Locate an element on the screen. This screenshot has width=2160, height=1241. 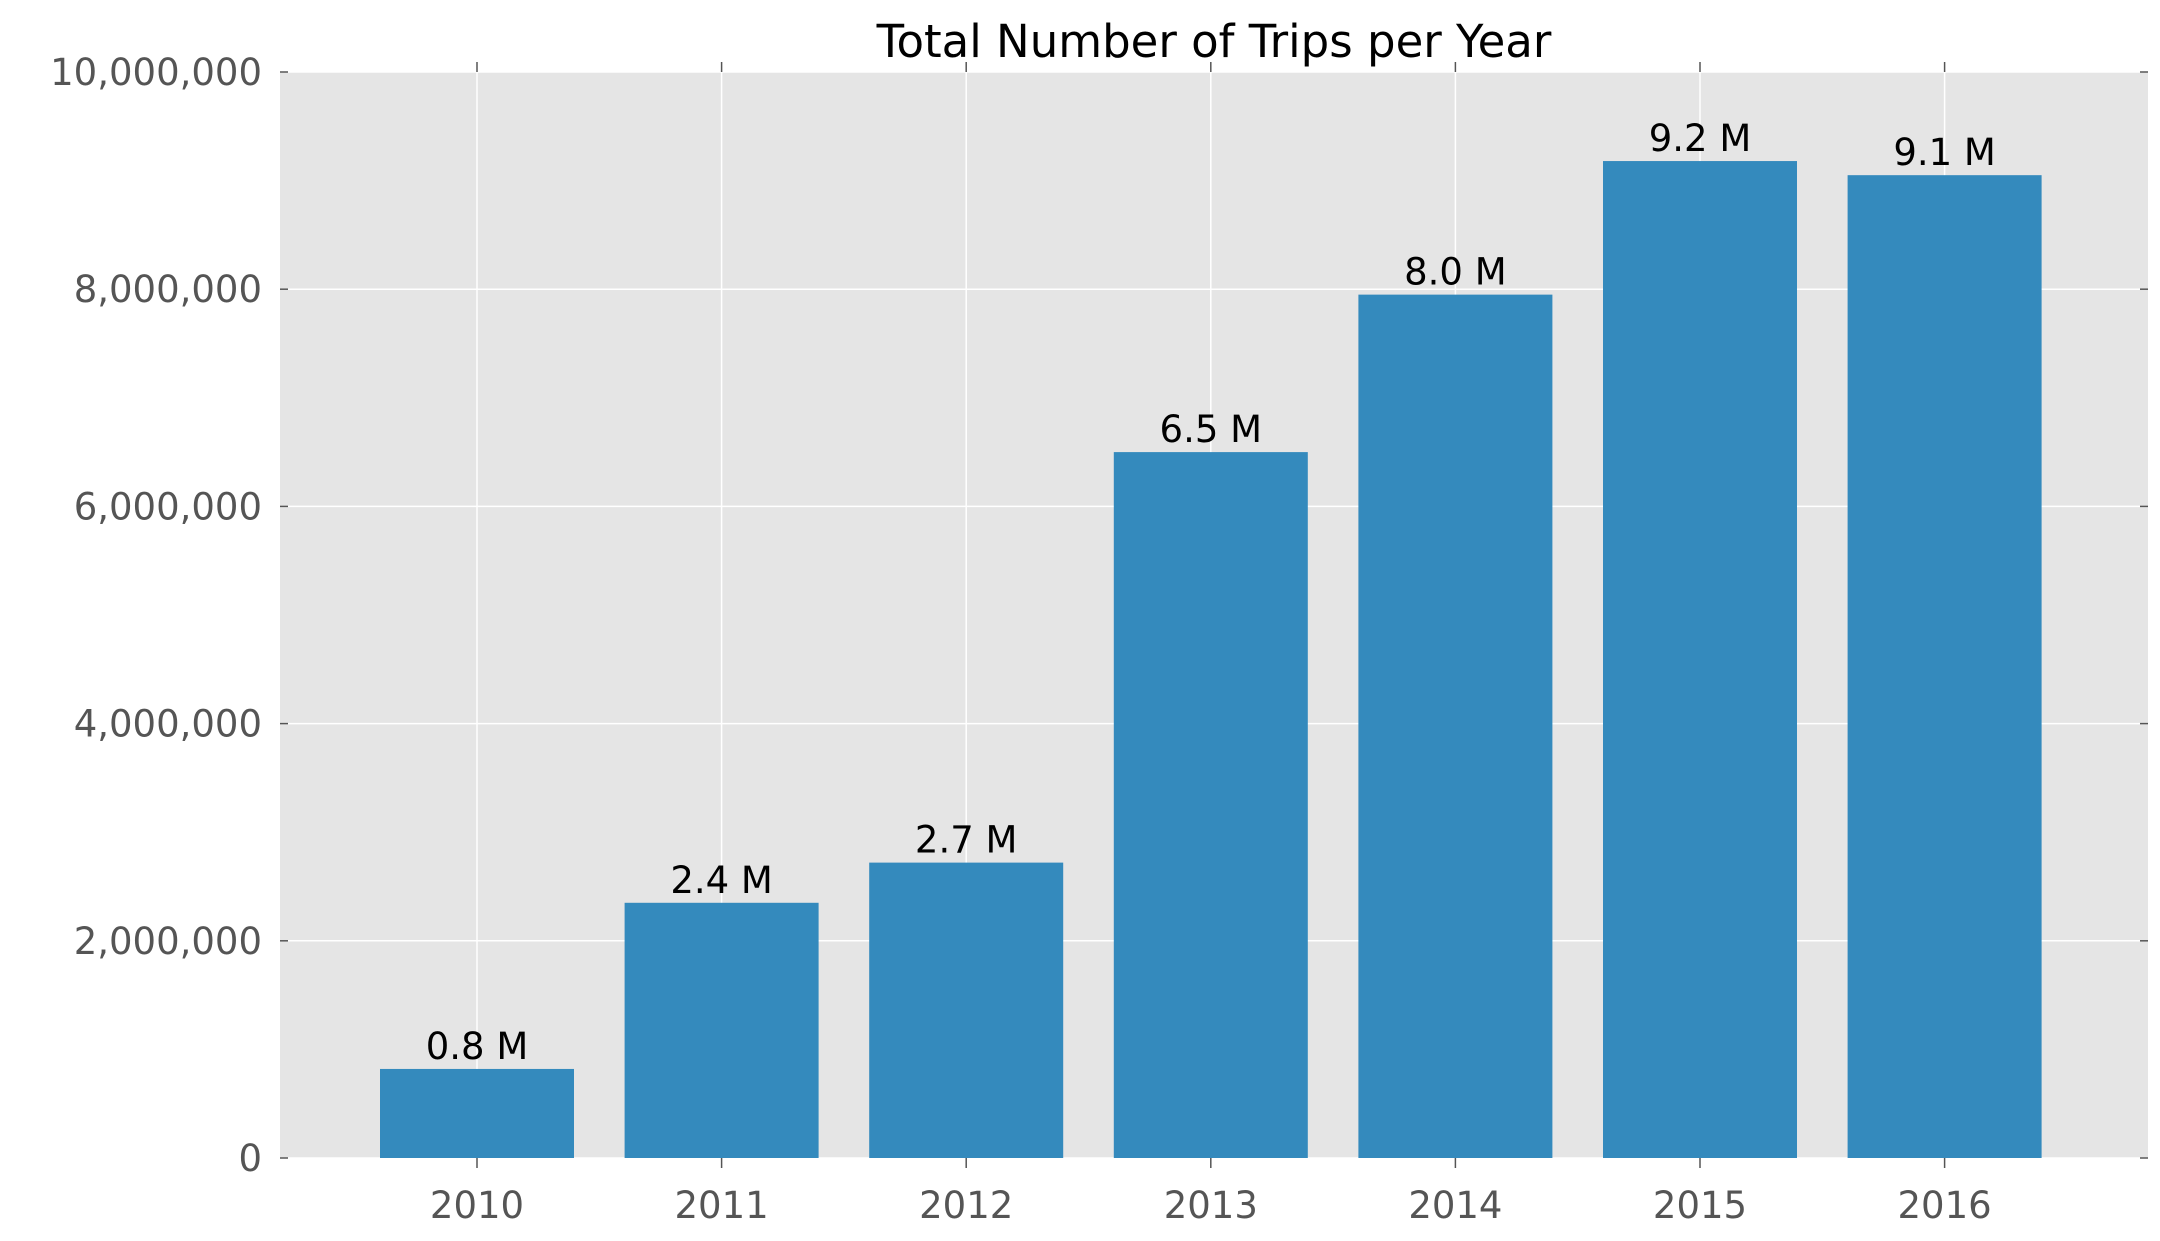
x-tick-label: 2015 is located at coordinates (1700, 1205).